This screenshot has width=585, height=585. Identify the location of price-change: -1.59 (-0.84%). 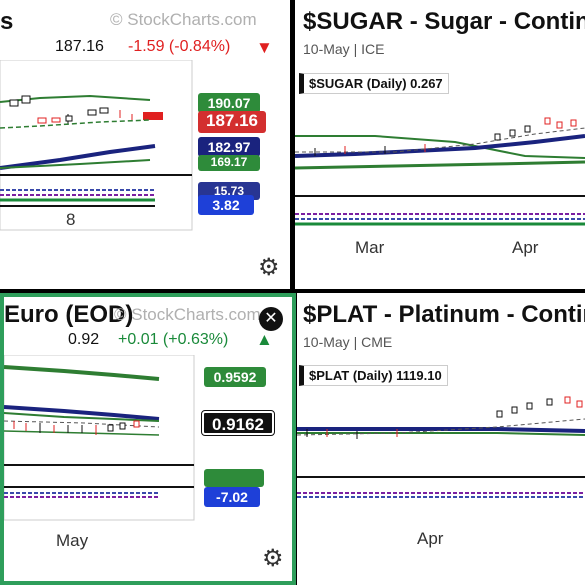
(179, 46).